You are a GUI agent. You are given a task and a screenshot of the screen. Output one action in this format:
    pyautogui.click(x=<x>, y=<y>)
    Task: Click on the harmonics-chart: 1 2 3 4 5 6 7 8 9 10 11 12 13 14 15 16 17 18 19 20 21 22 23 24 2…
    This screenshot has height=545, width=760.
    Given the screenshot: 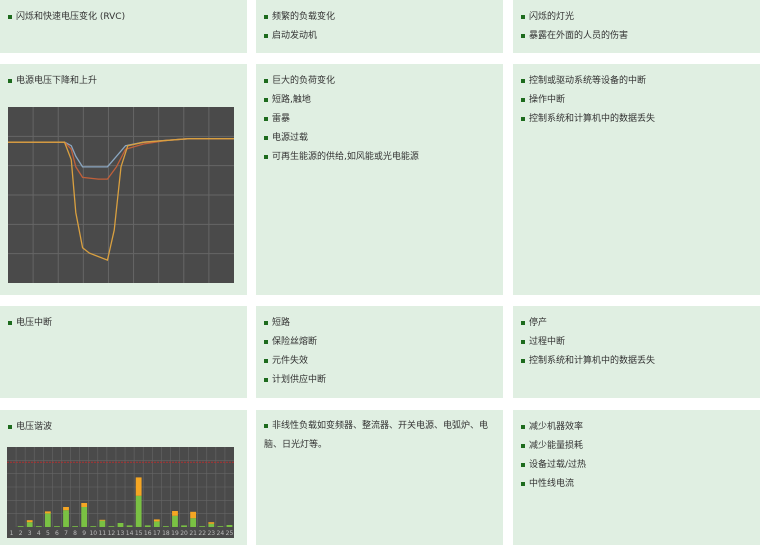 What is the action you would take?
    pyautogui.click(x=120, y=492)
    